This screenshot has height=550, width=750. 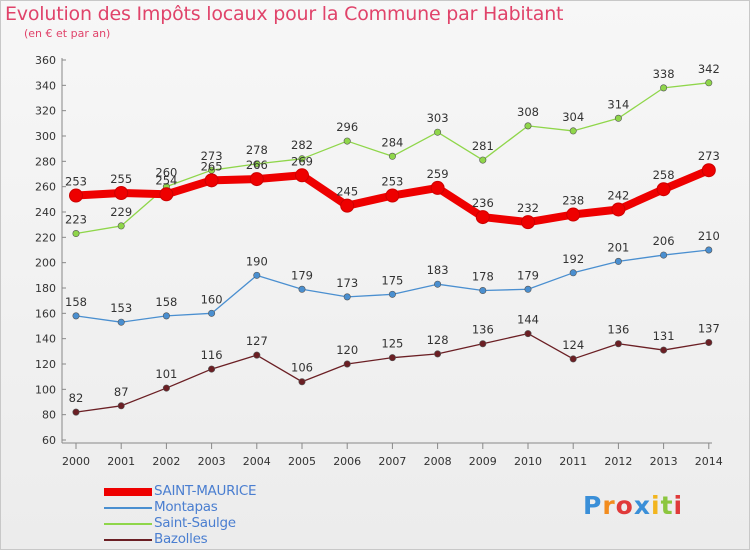 I want to click on data-label-saint-maurice: 266, so click(x=257, y=165).